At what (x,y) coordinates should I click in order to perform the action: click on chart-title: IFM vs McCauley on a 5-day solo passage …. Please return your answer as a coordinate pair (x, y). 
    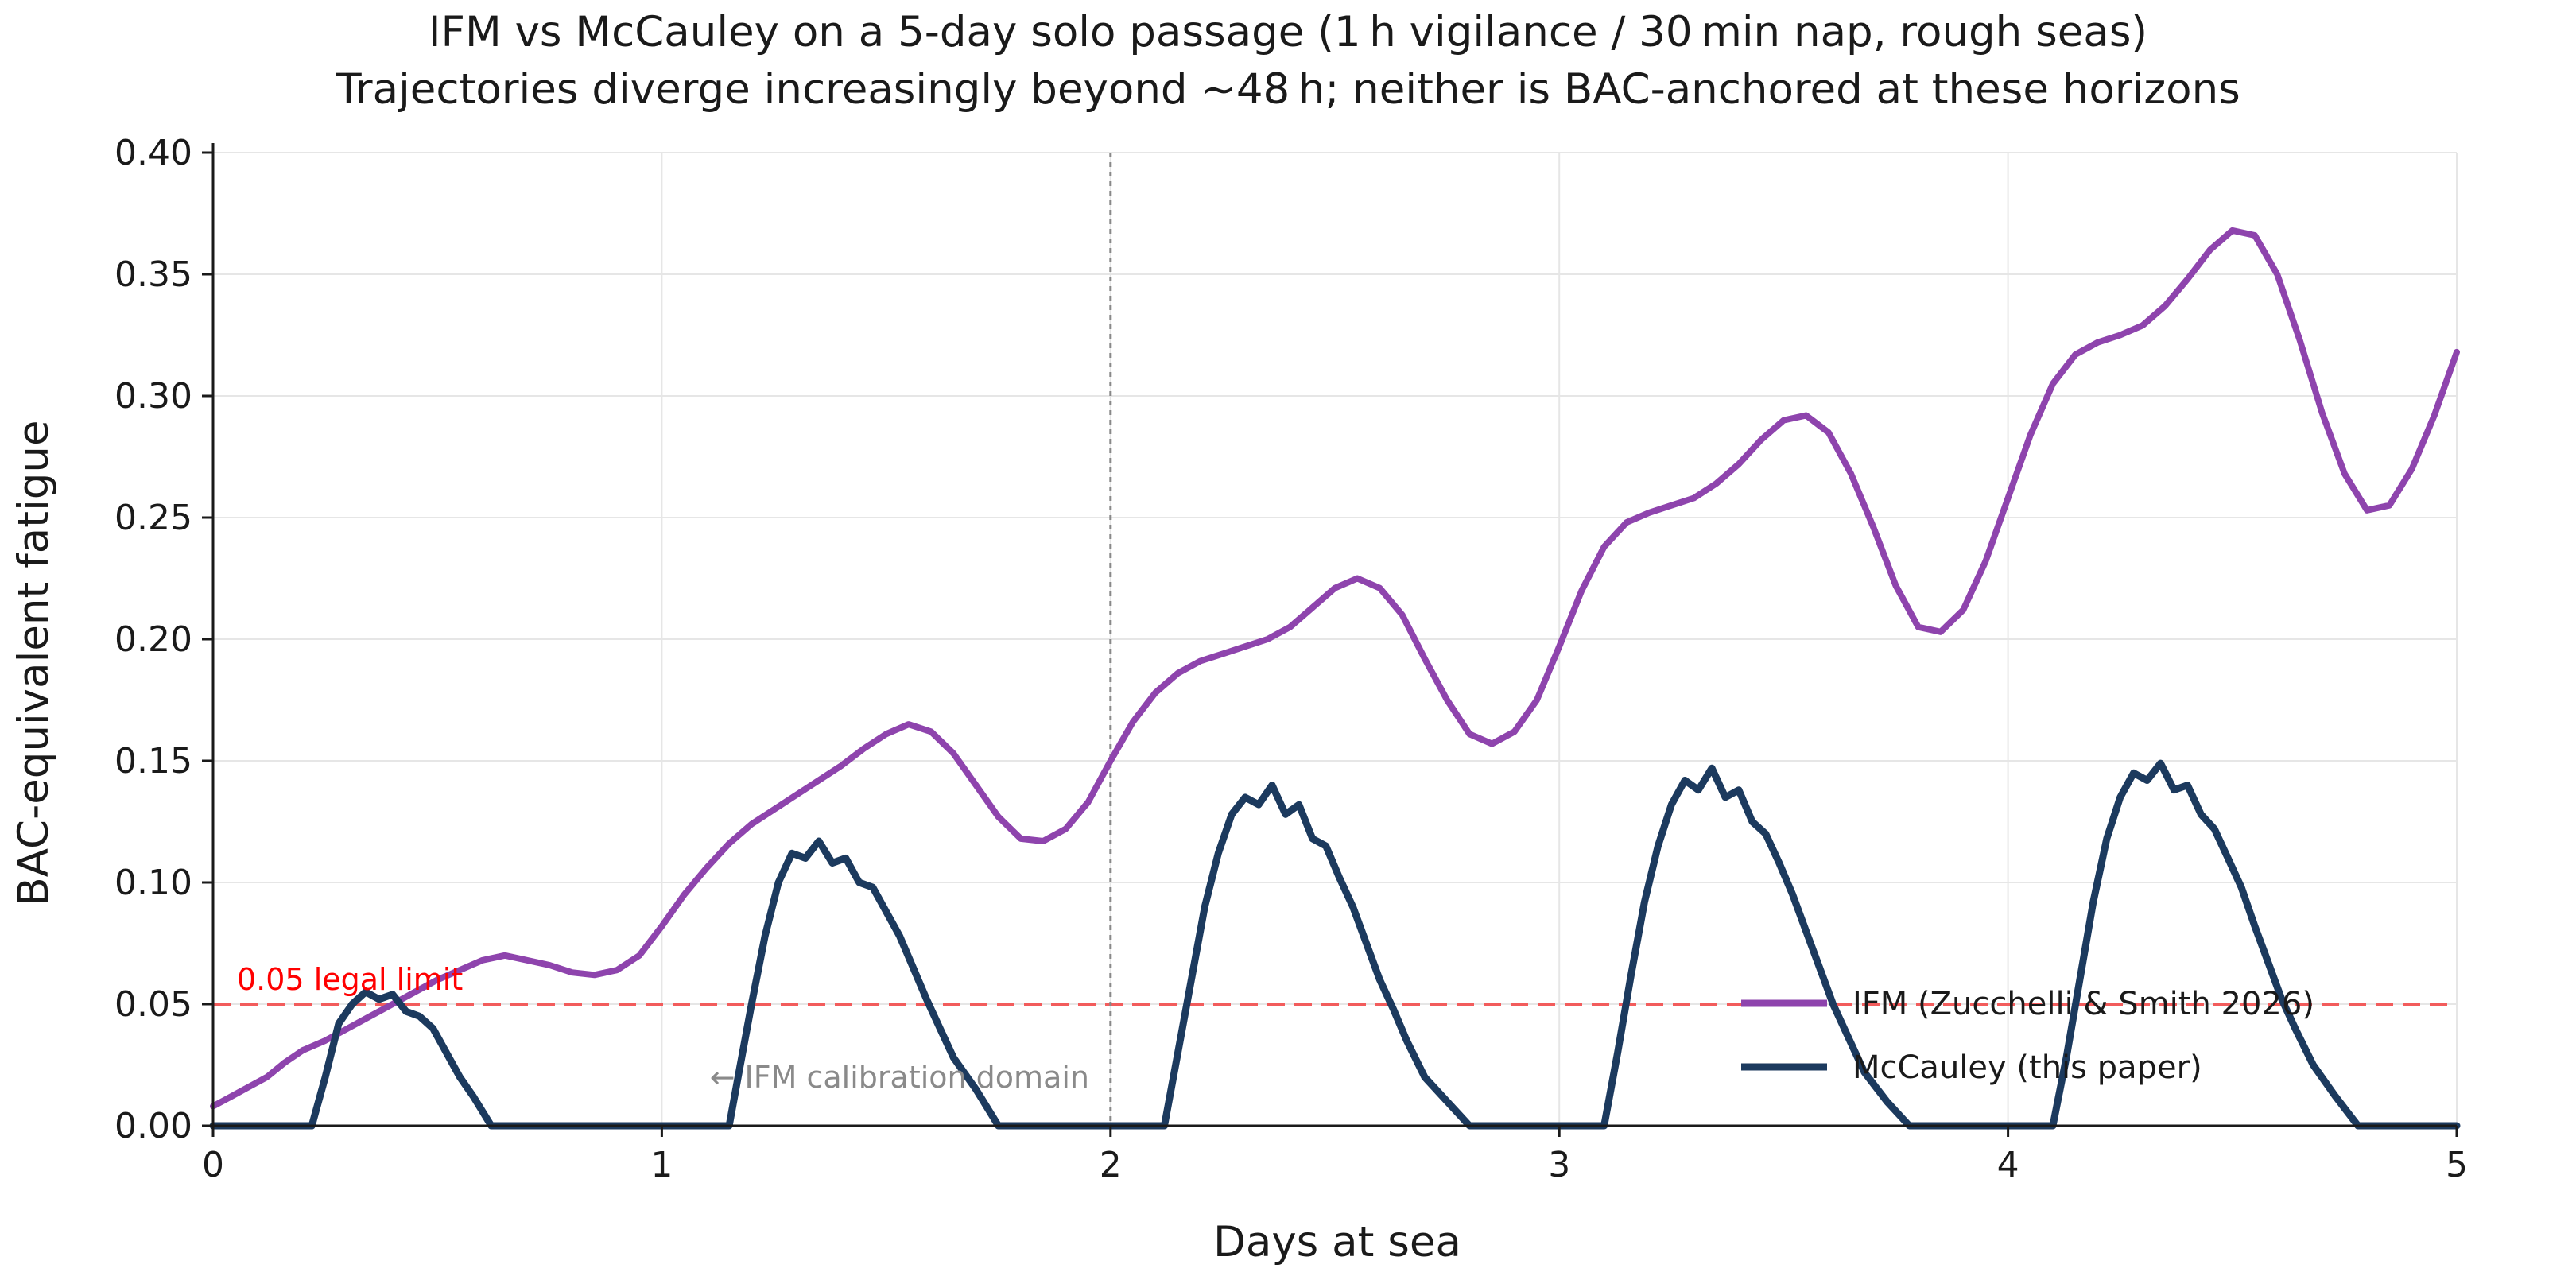
    Looking at the image, I should click on (1288, 32).